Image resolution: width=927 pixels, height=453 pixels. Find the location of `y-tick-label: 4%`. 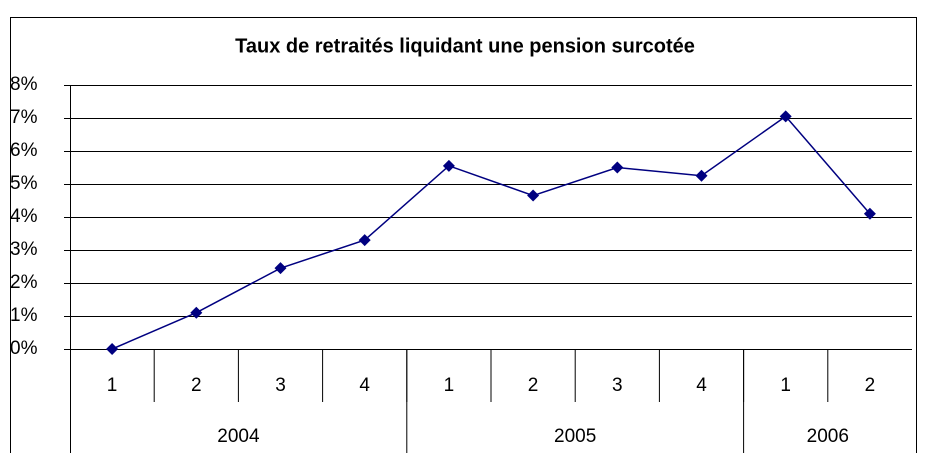

y-tick-label: 4% is located at coordinates (24, 216).